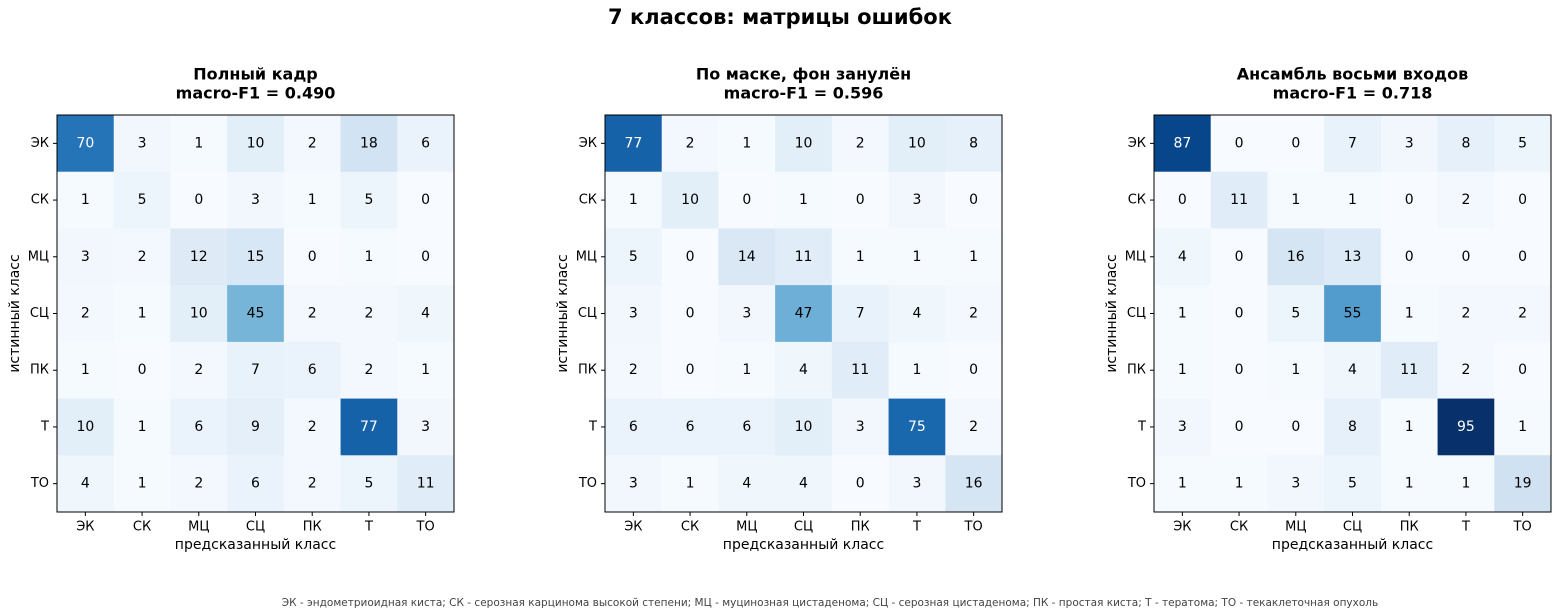  I want to click on cell-label: 8, so click(1465, 143).